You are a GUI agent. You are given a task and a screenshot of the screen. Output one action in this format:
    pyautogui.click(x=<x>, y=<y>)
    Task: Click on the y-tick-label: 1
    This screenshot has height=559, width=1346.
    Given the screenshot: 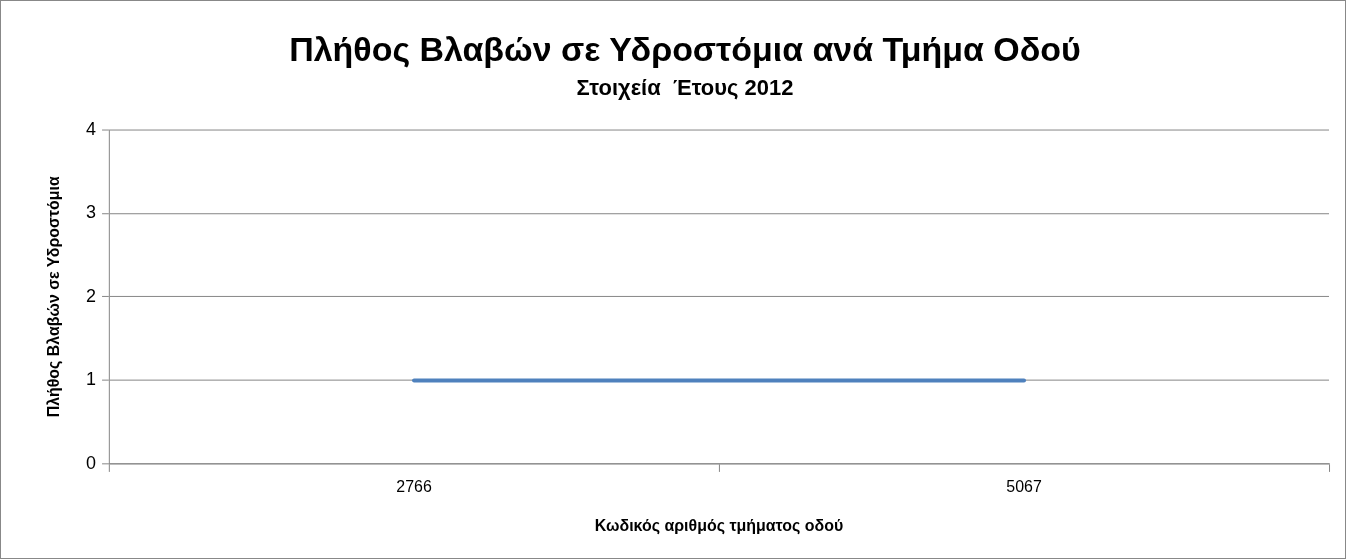 What is the action you would take?
    pyautogui.click(x=91, y=379)
    